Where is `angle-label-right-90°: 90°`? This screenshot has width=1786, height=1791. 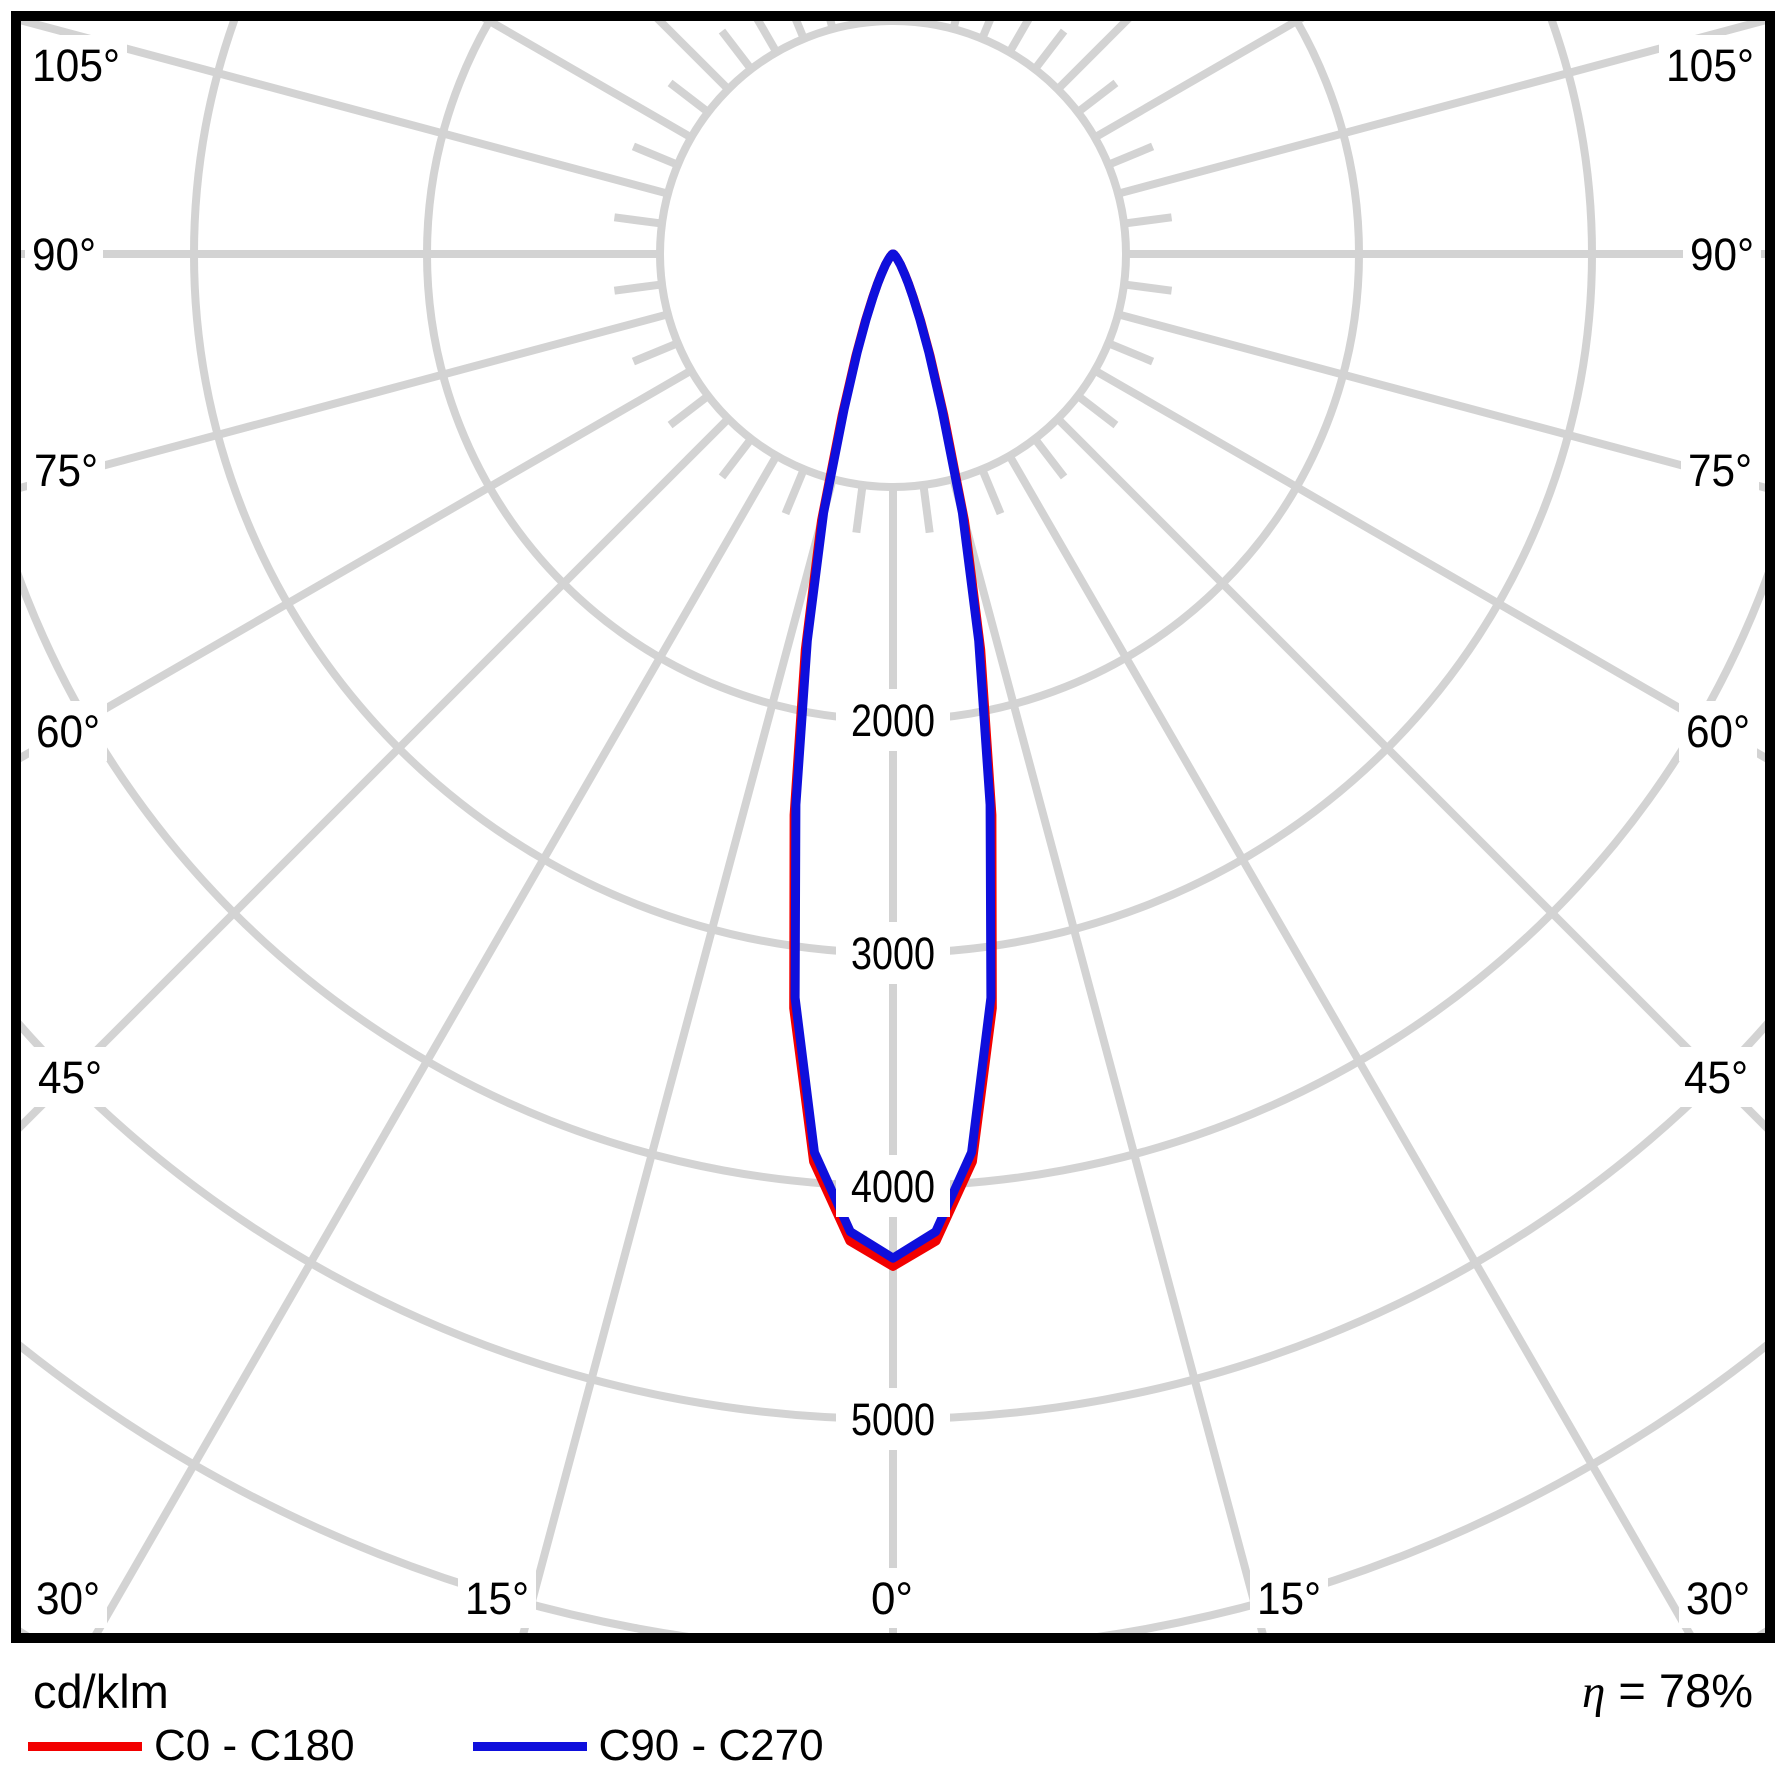 angle-label-right-90°: 90° is located at coordinates (1722, 254).